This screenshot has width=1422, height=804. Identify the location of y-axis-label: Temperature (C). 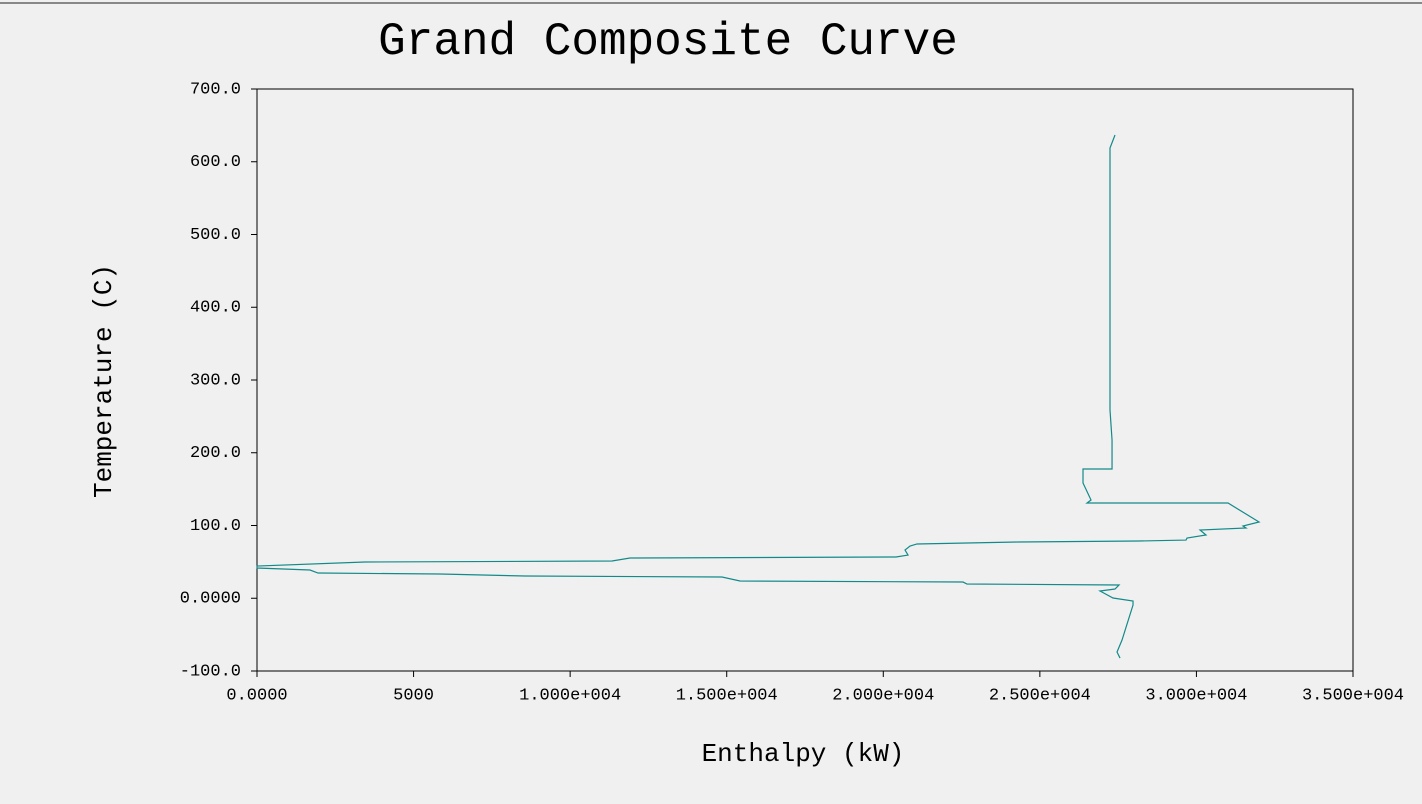
(104, 381).